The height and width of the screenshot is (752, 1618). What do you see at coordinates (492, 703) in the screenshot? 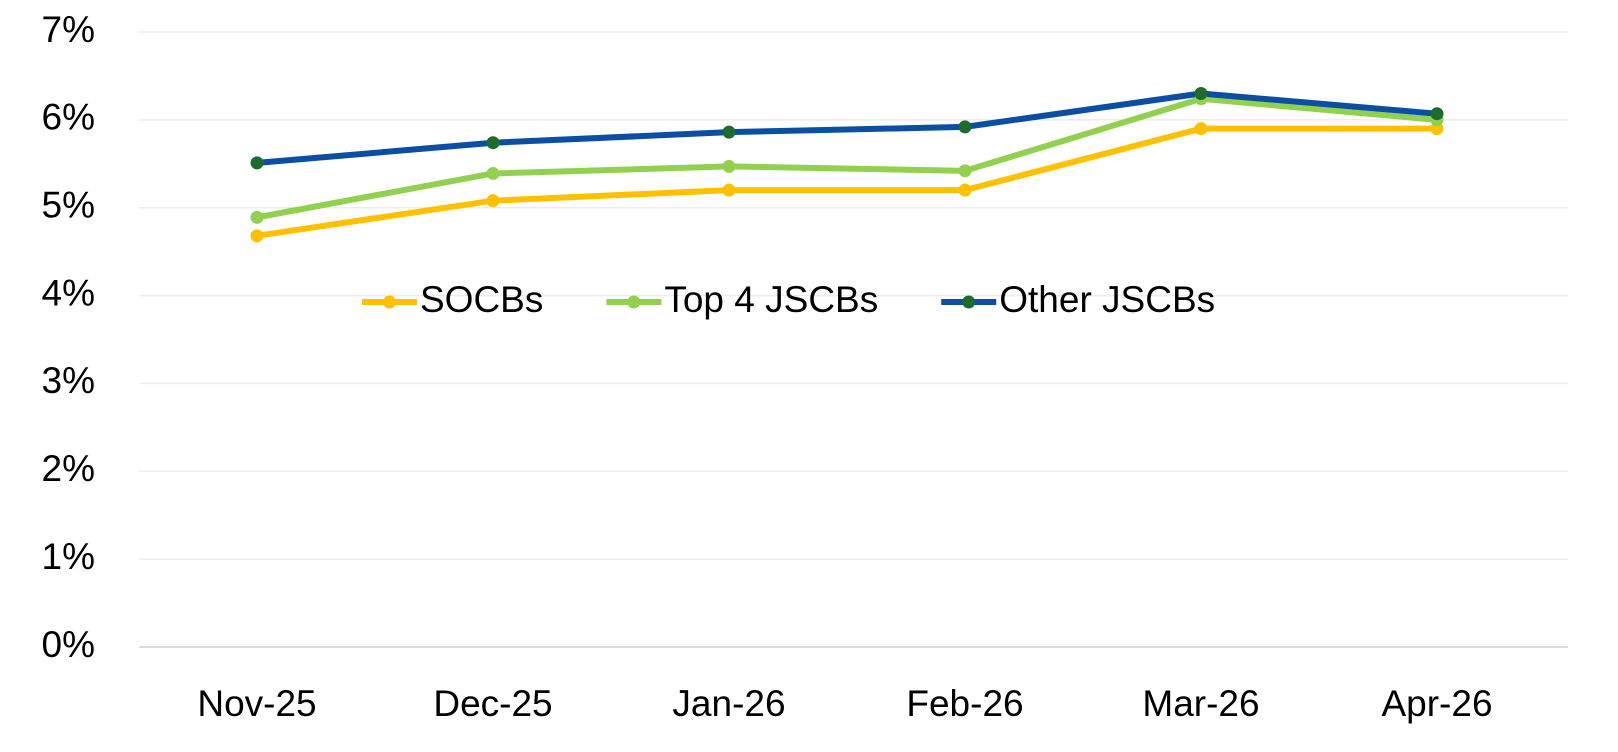
I see `x-tick-label: Dec-25` at bounding box center [492, 703].